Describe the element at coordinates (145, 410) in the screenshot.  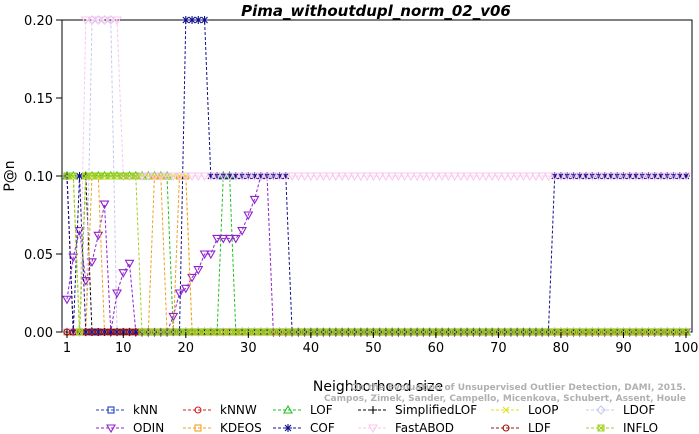
I see `legend-label: kNN` at that location.